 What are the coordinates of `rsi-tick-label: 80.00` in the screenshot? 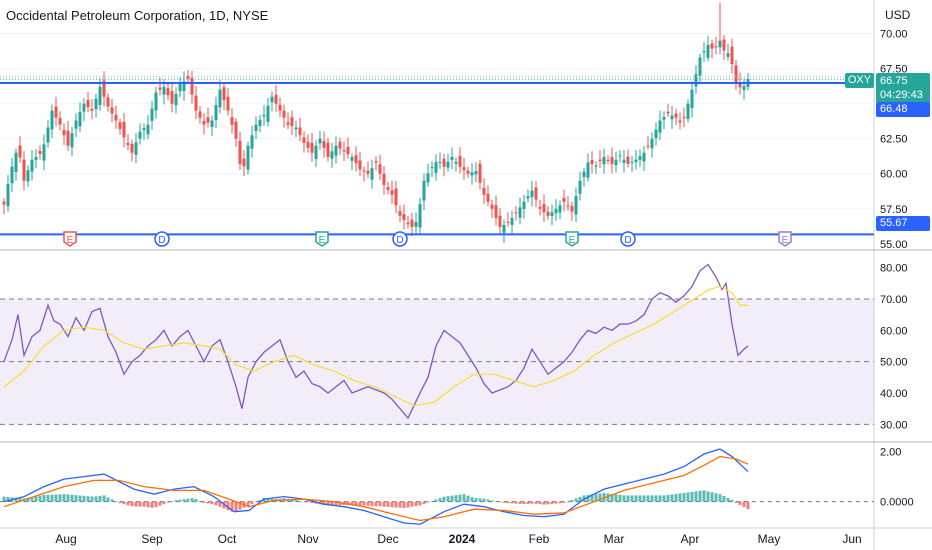 It's located at (894, 269).